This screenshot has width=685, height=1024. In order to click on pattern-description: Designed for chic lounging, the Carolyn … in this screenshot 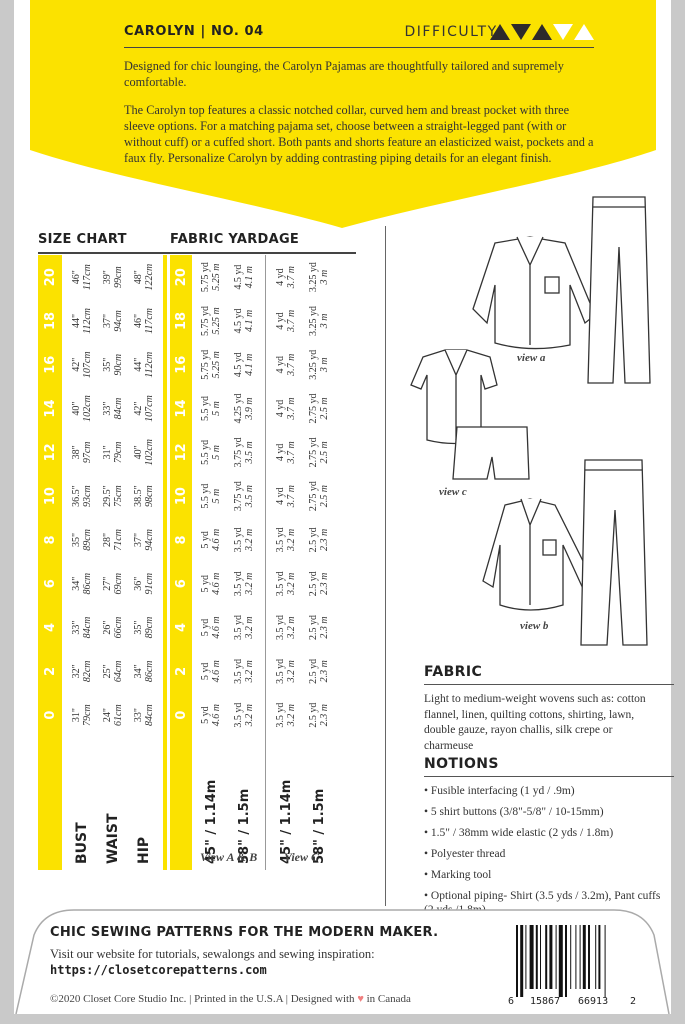, I will do `click(359, 118)`.